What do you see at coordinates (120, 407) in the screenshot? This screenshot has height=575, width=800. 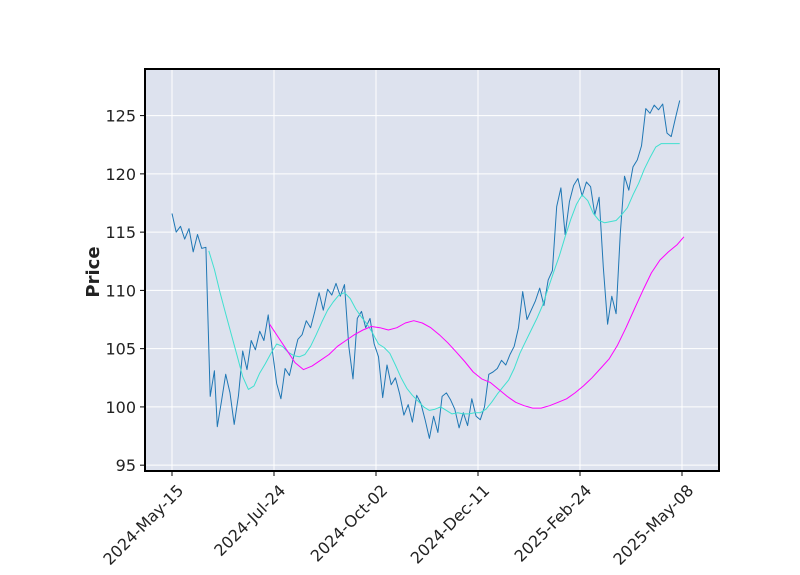 I see `y-tick-label: 100` at bounding box center [120, 407].